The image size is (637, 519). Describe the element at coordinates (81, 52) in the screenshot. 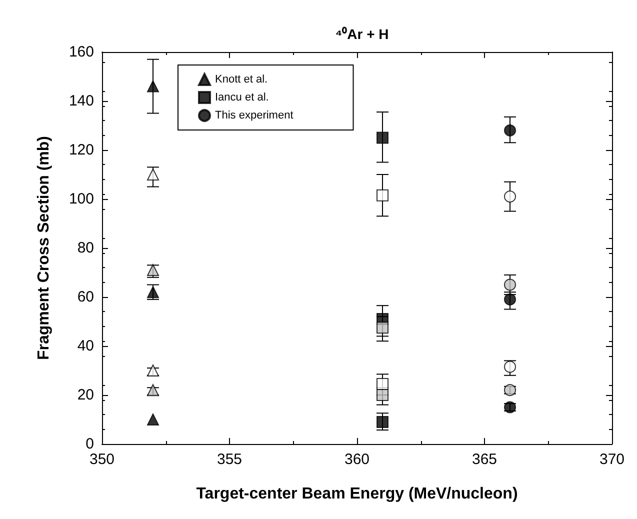

I see `y-tick-label: 160` at that location.